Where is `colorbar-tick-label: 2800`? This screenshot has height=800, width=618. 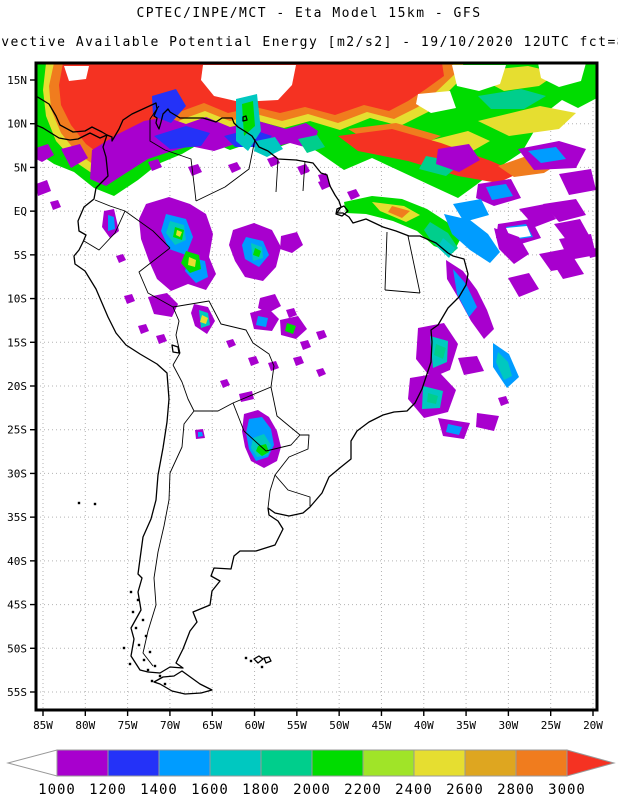 colorbar-tick-label: 2800 is located at coordinates (516, 790).